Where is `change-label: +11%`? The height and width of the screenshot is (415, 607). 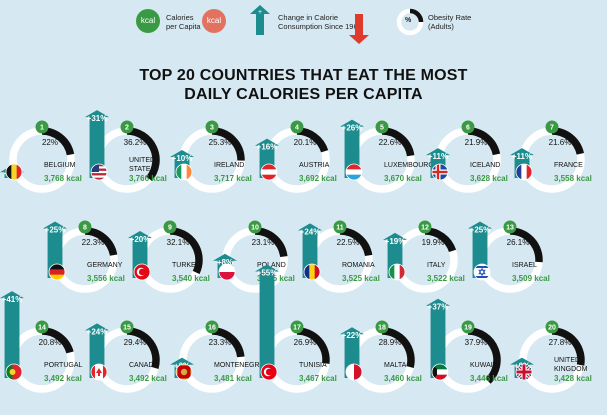
change-label: +11% is located at coordinates (438, 156).